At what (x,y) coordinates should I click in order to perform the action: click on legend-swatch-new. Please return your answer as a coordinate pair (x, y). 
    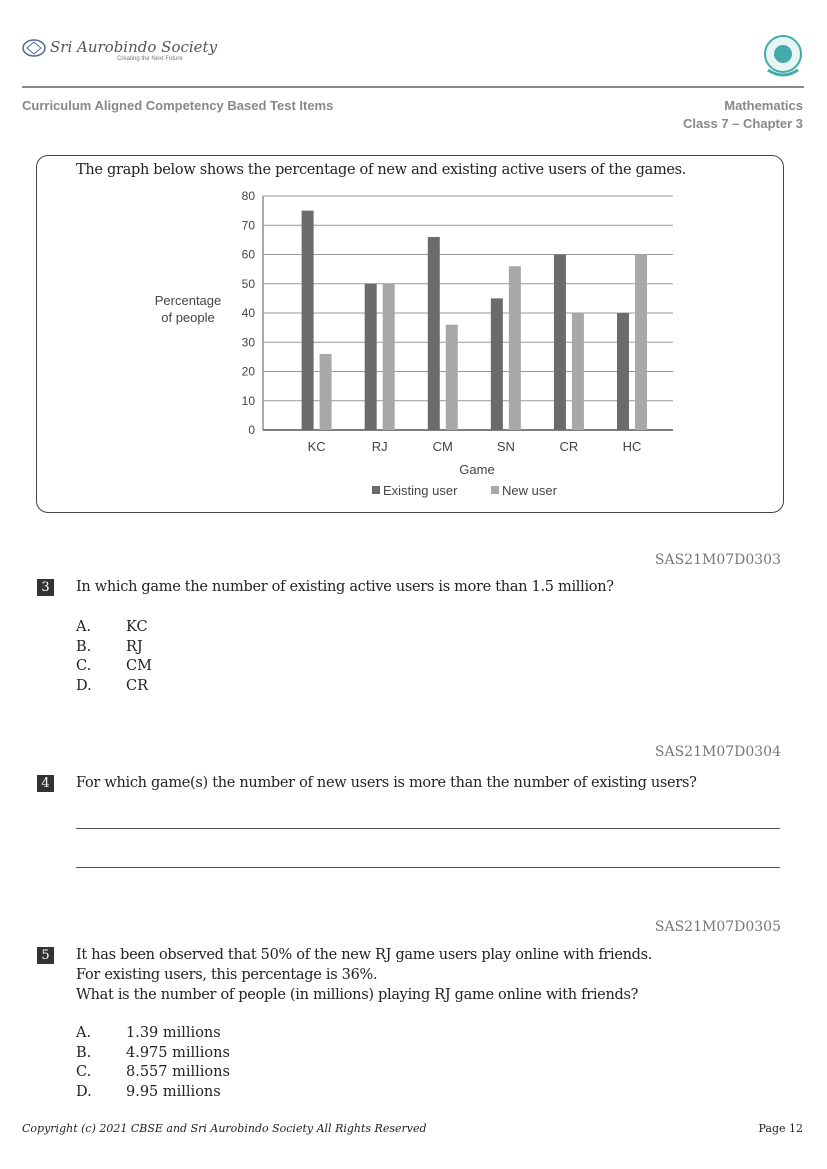
    Looking at the image, I should click on (495, 490).